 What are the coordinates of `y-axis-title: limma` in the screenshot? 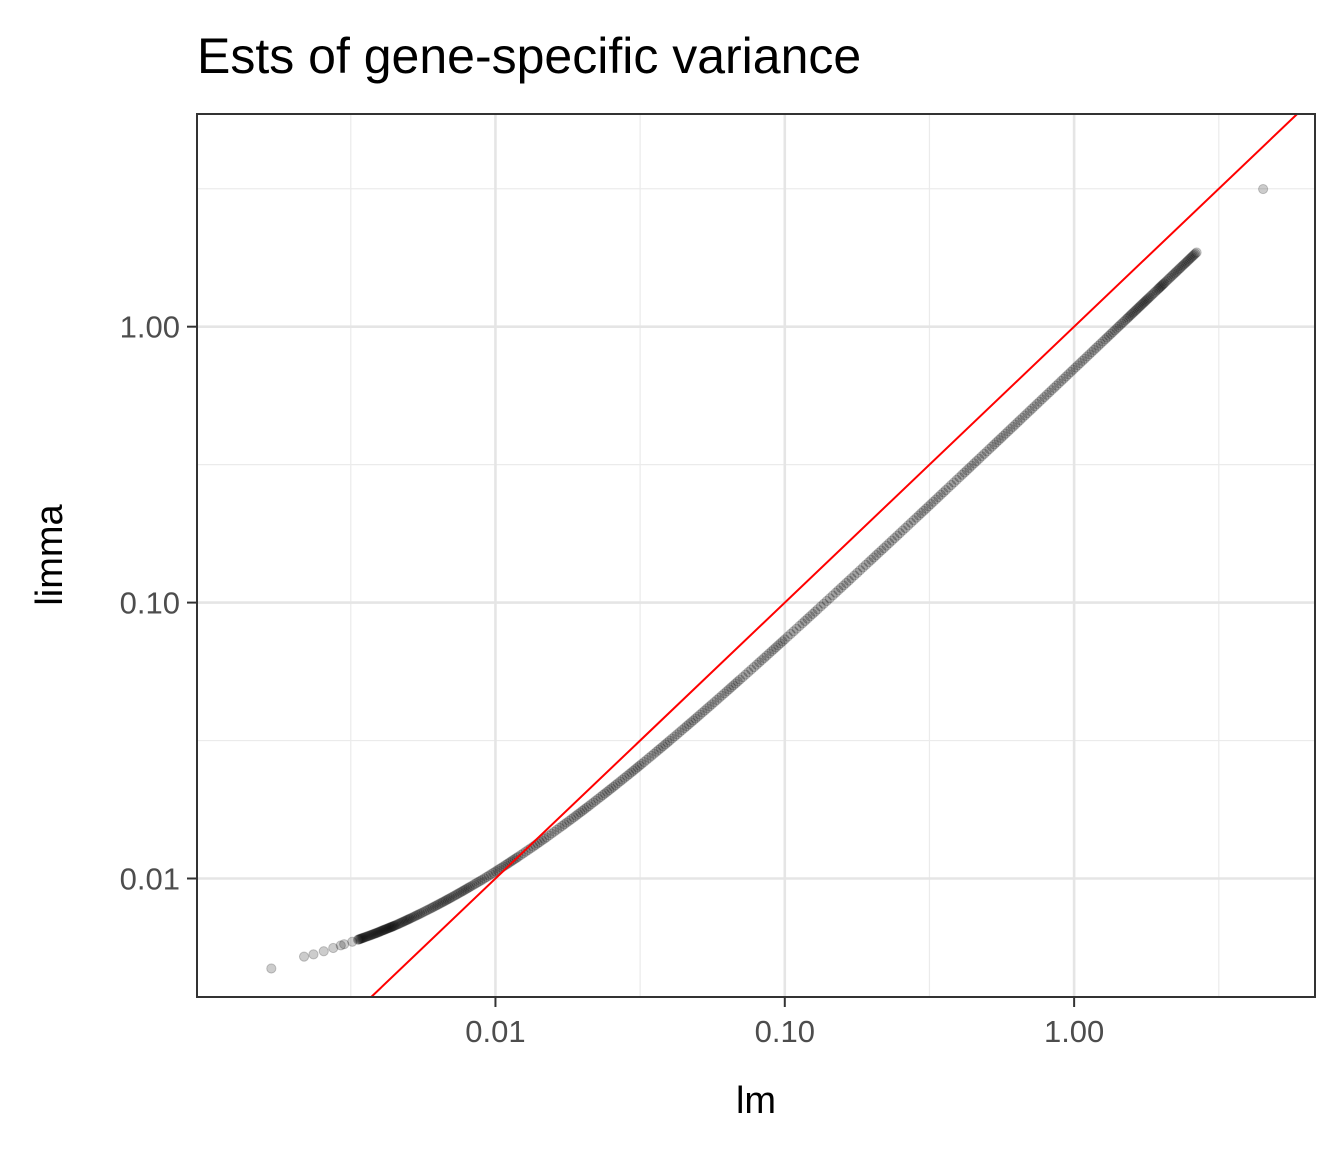 It's located at (50, 554).